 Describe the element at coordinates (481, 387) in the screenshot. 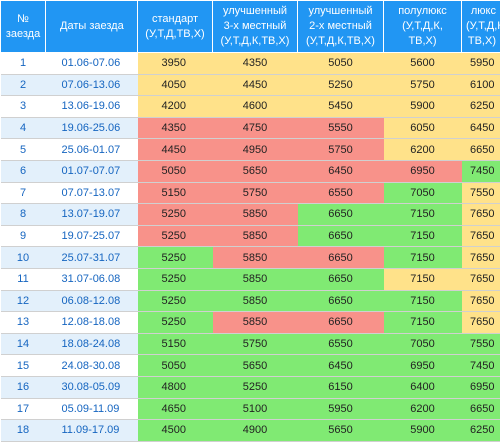

I see `price-lux: 6950` at that location.